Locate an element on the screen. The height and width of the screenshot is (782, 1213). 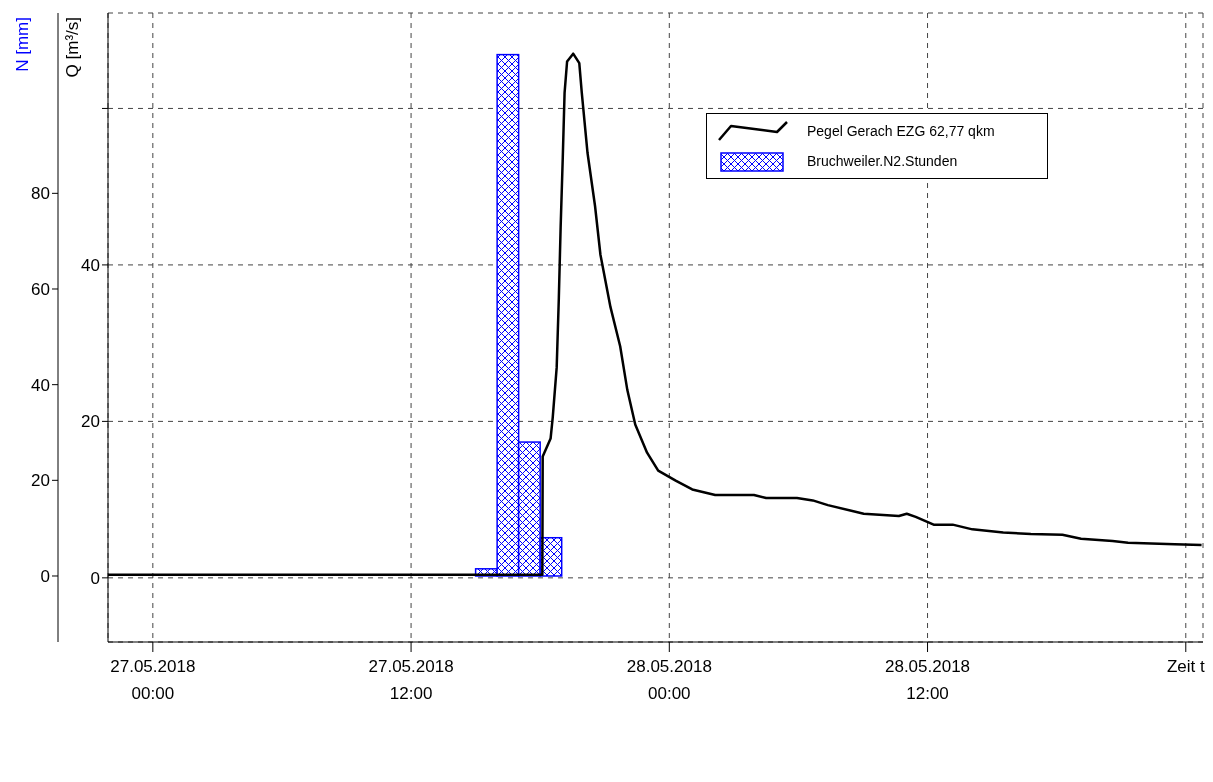
y2-tick-label: 40 is located at coordinates (40, 385).